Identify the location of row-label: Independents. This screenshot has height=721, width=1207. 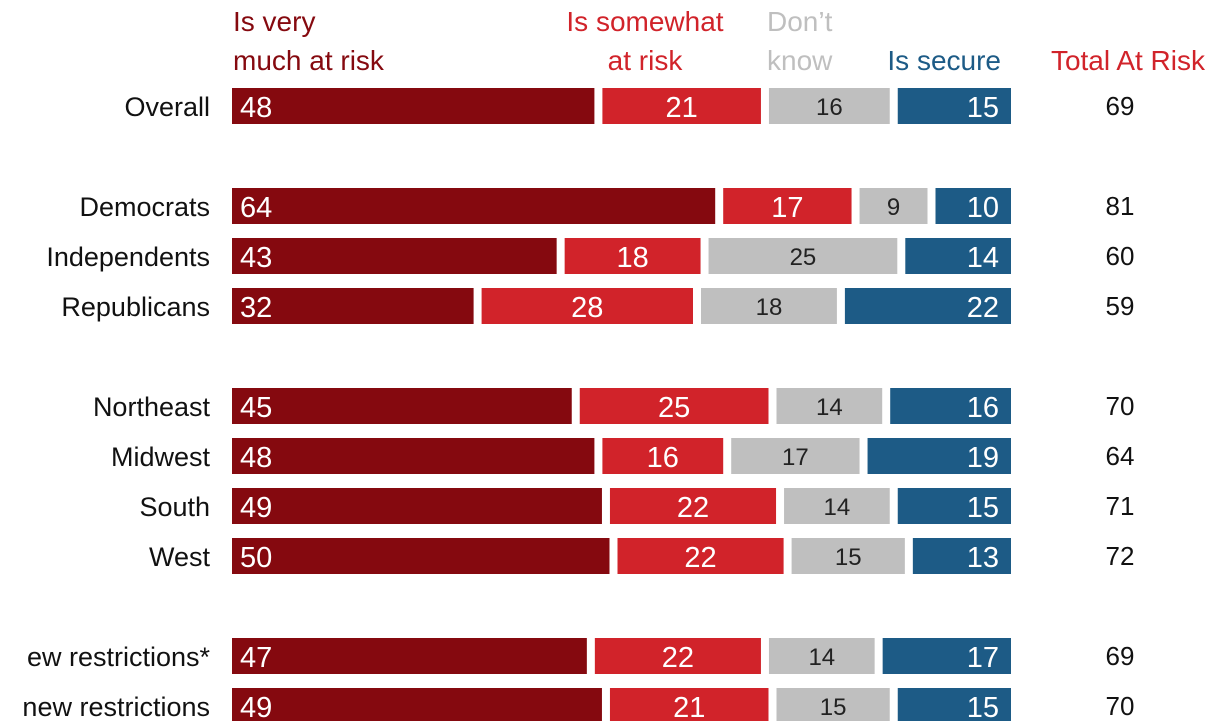
(128, 257).